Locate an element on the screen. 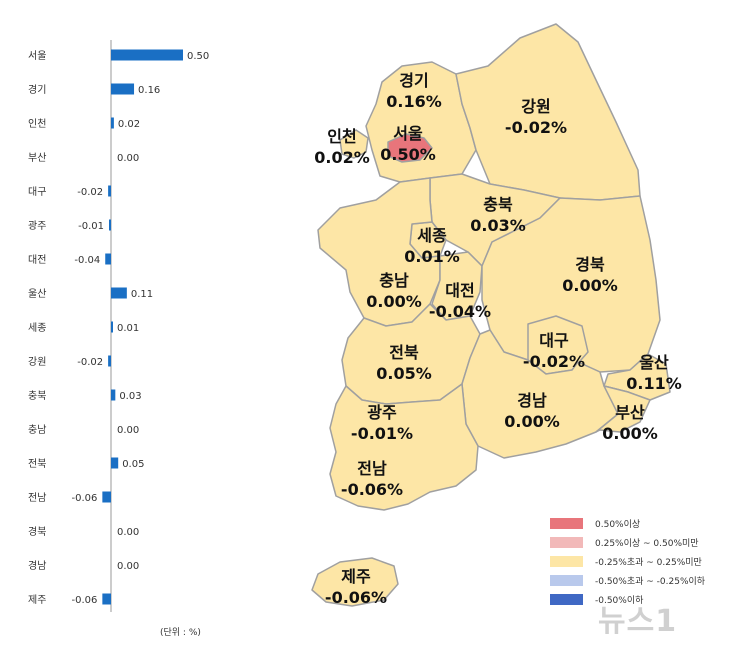 The width and height of the screenshot is (737, 653). region-name-label: 강원 is located at coordinates (535, 106).